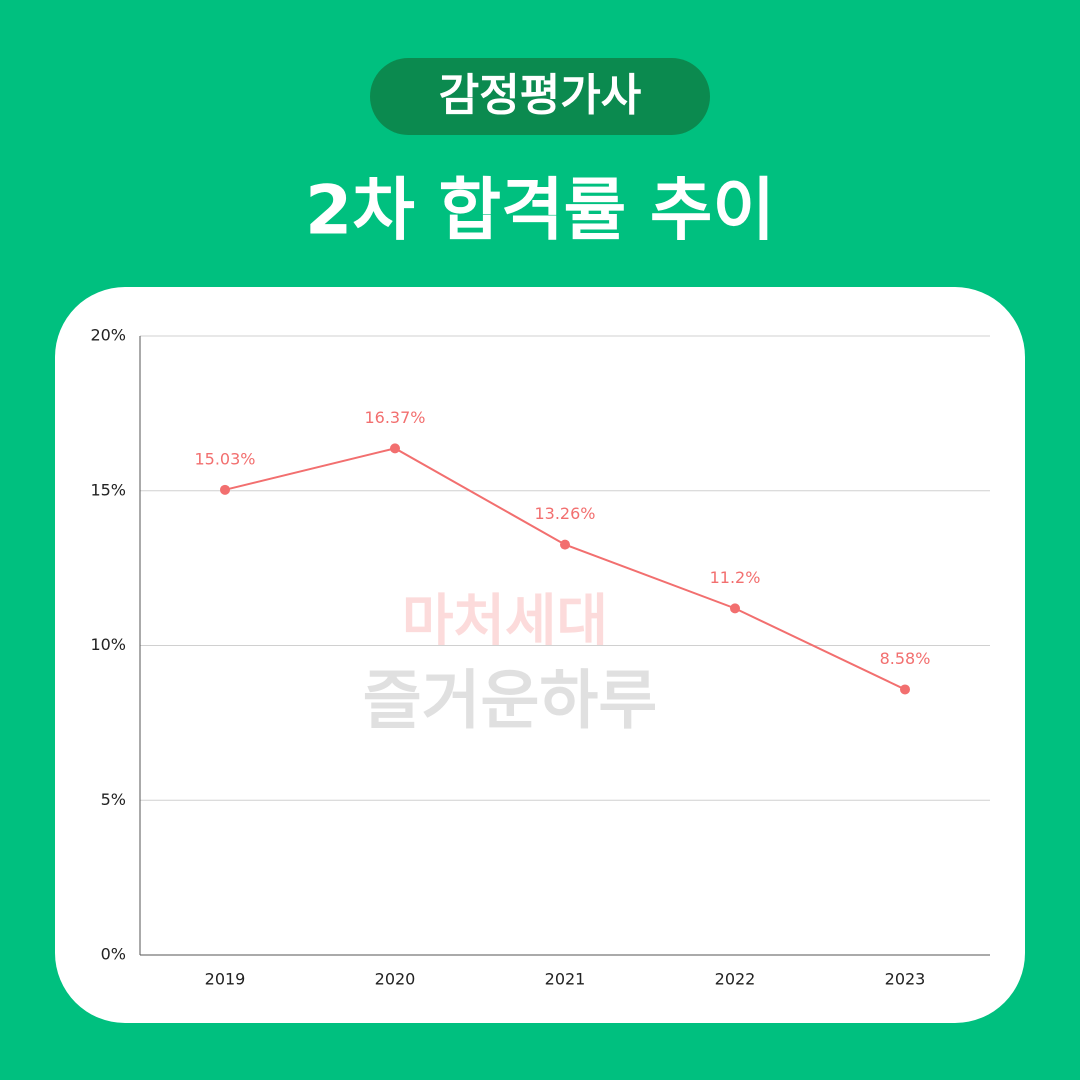  Describe the element at coordinates (735, 577) in the screenshot. I see `data-label: 11.2%` at that location.